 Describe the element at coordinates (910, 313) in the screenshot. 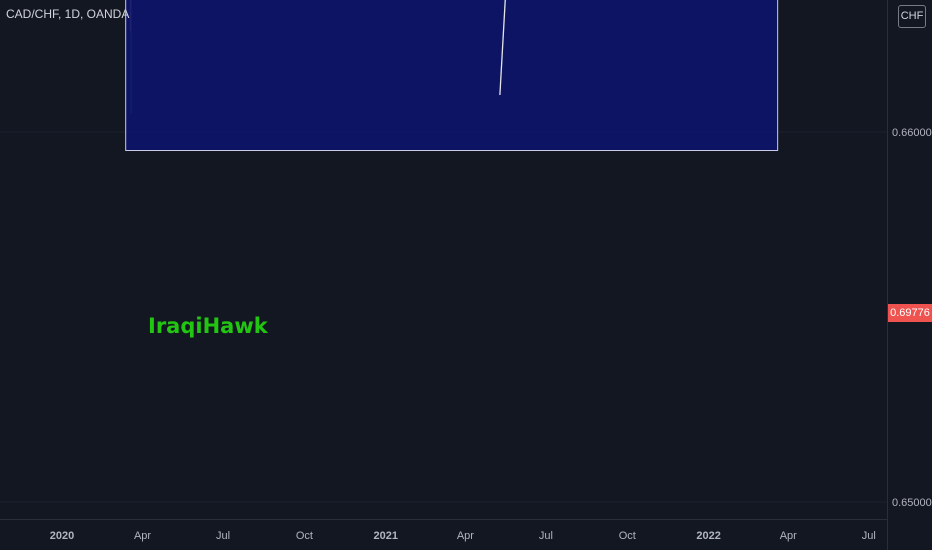

I see `last-price-label: 0.69776` at that location.